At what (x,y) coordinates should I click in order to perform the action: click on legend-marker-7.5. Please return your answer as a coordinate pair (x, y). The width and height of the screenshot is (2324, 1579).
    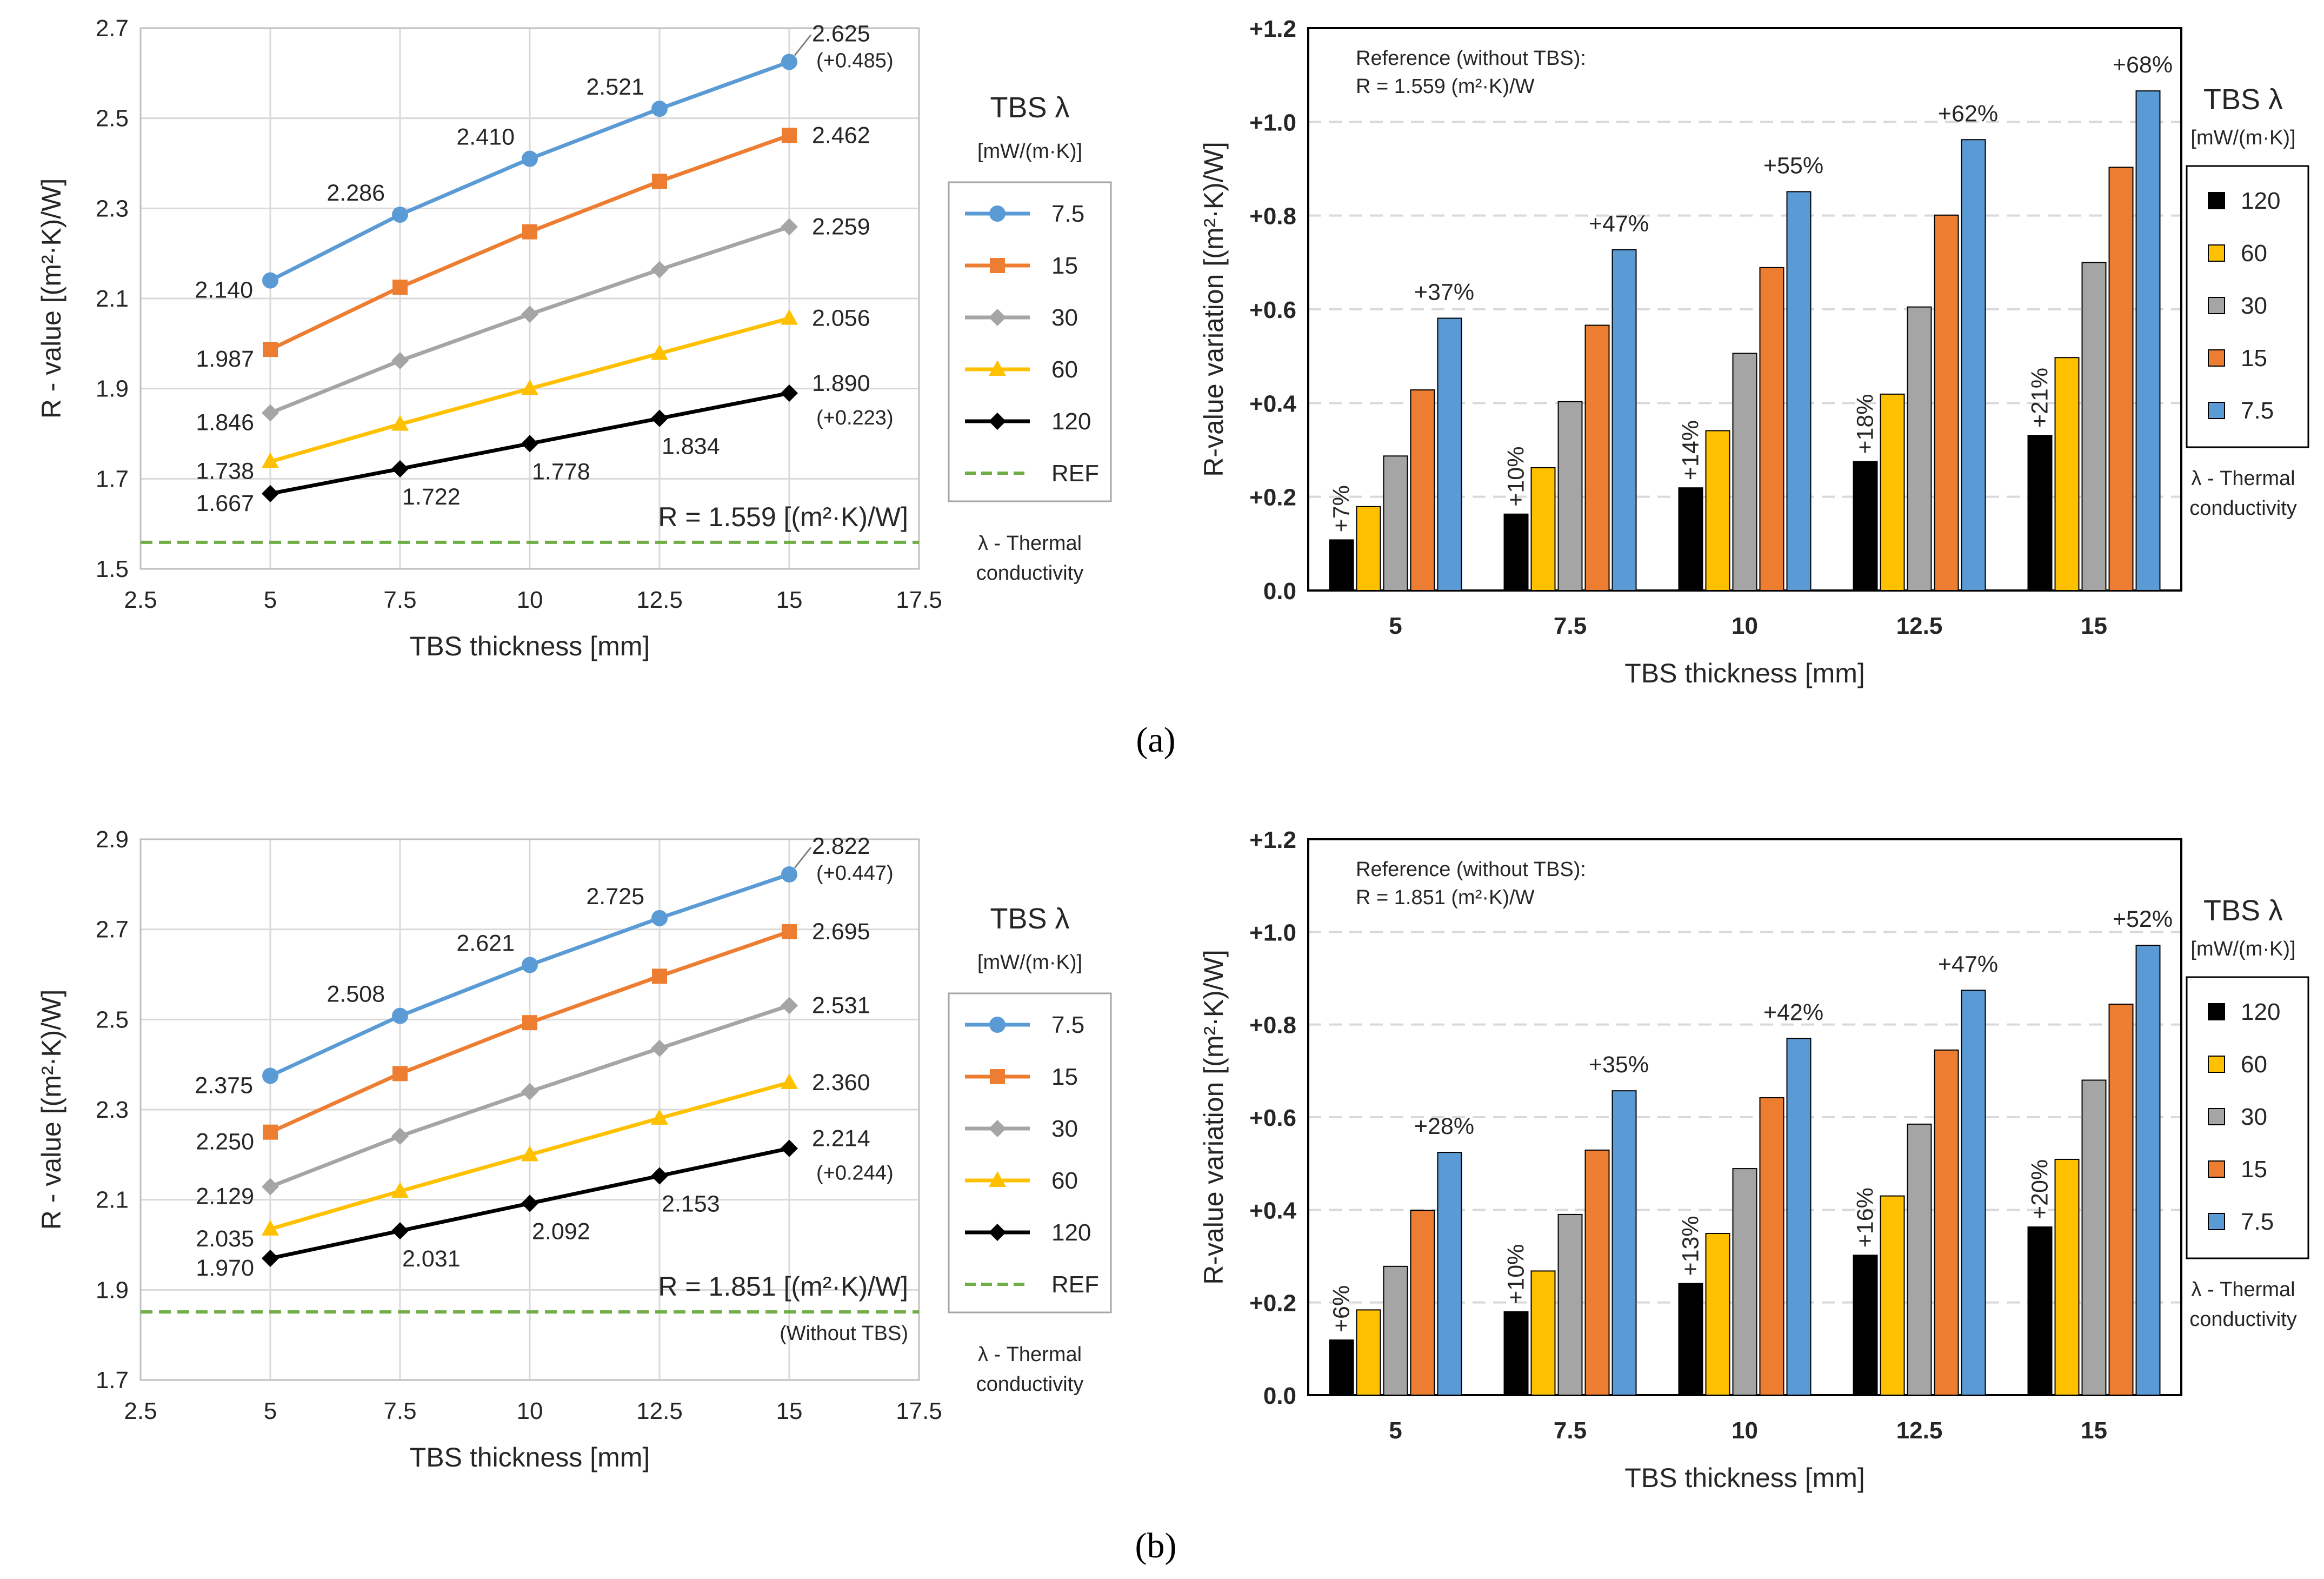
    Looking at the image, I should click on (997, 1025).